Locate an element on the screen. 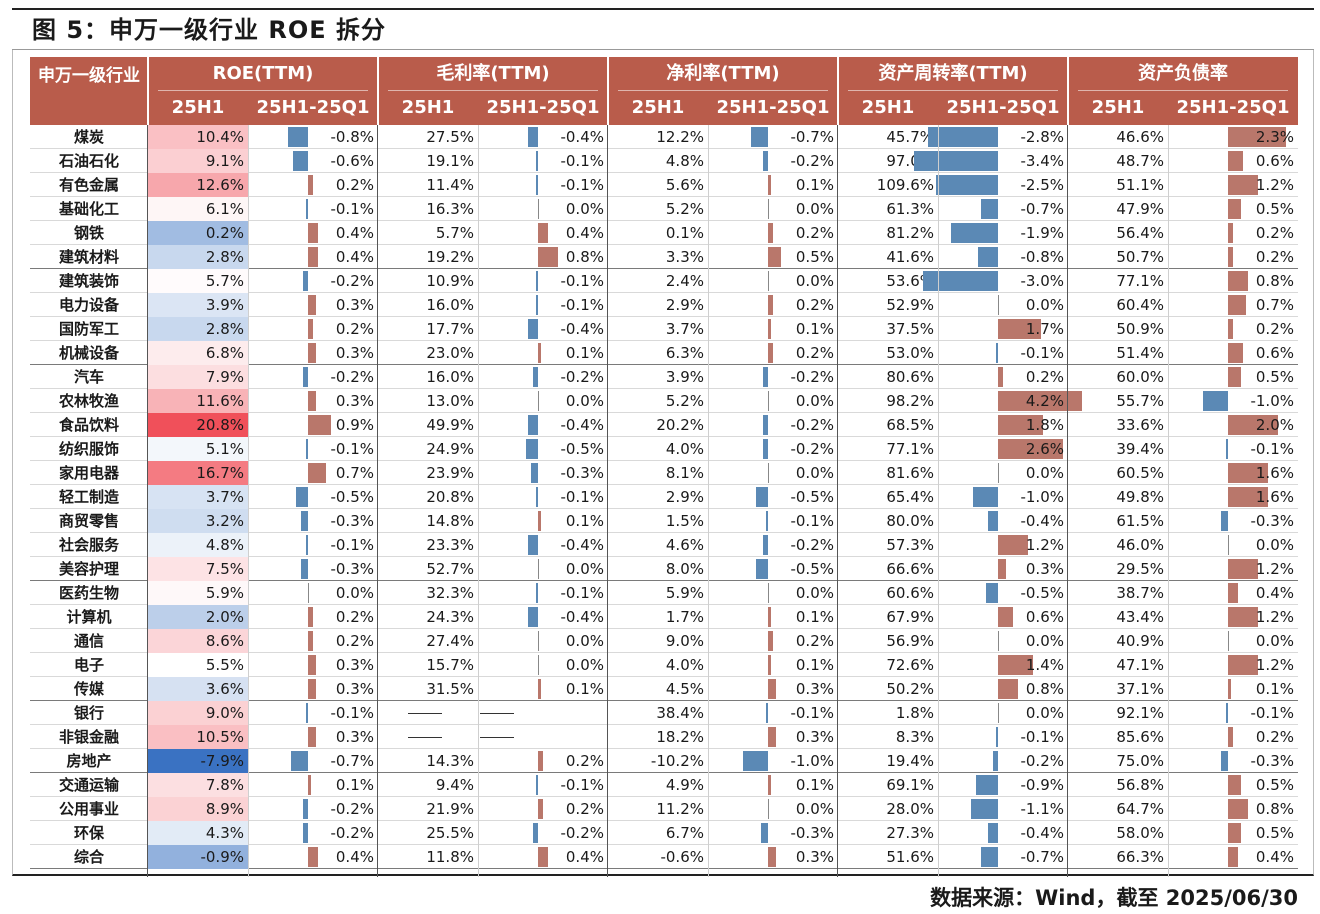 Image resolution: width=1320 pixels, height=914 pixels. level-value: 5.7% is located at coordinates (198, 281).